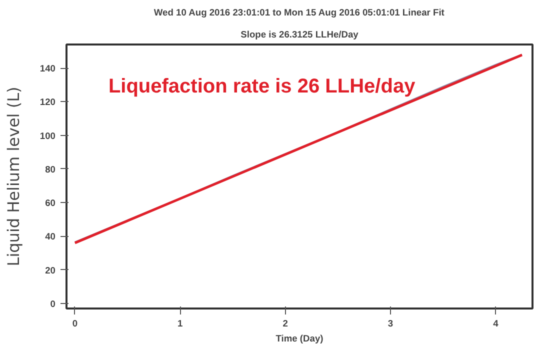  What do you see at coordinates (13, 176) in the screenshot?
I see `y-axis-title: Liquid Helium level (L)` at bounding box center [13, 176].